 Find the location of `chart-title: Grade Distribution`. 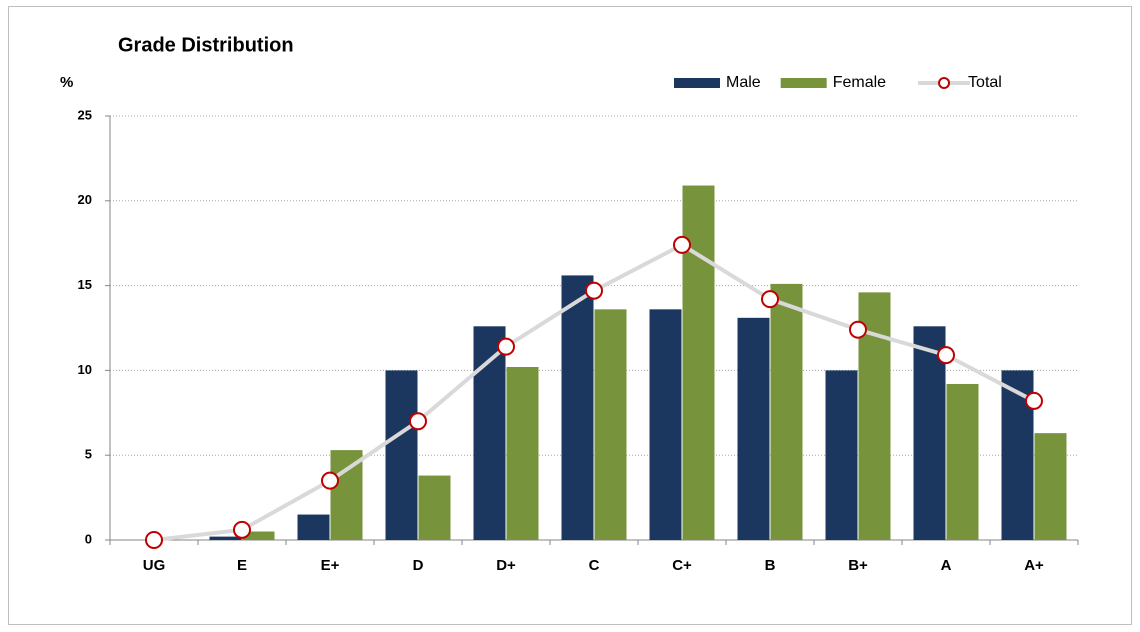

chart-title: Grade Distribution is located at coordinates (206, 45).